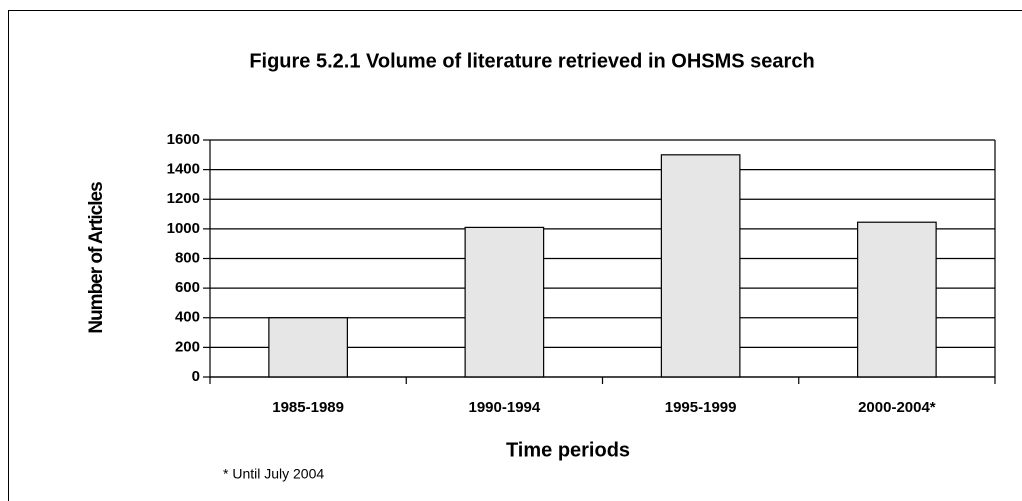 The width and height of the screenshot is (1022, 501). Describe the element at coordinates (196, 376) in the screenshot. I see `y-tick-label: 0` at that location.